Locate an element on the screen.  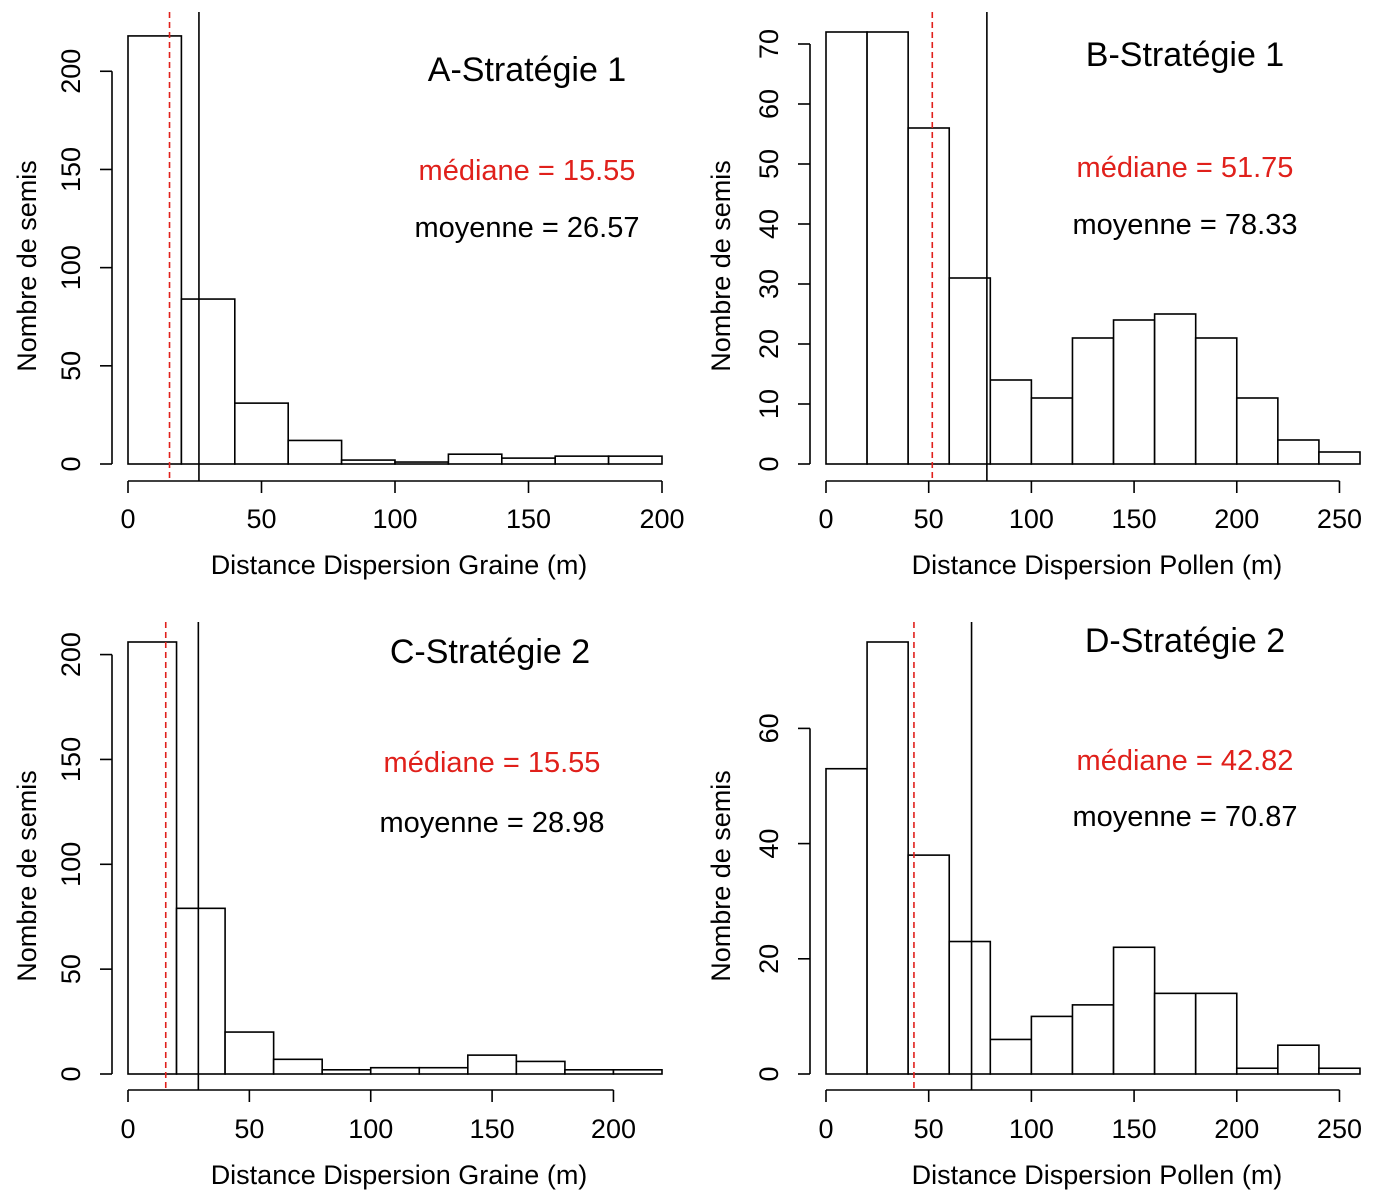
mean-annotation: moyenne = 78.33 is located at coordinates (1185, 225).